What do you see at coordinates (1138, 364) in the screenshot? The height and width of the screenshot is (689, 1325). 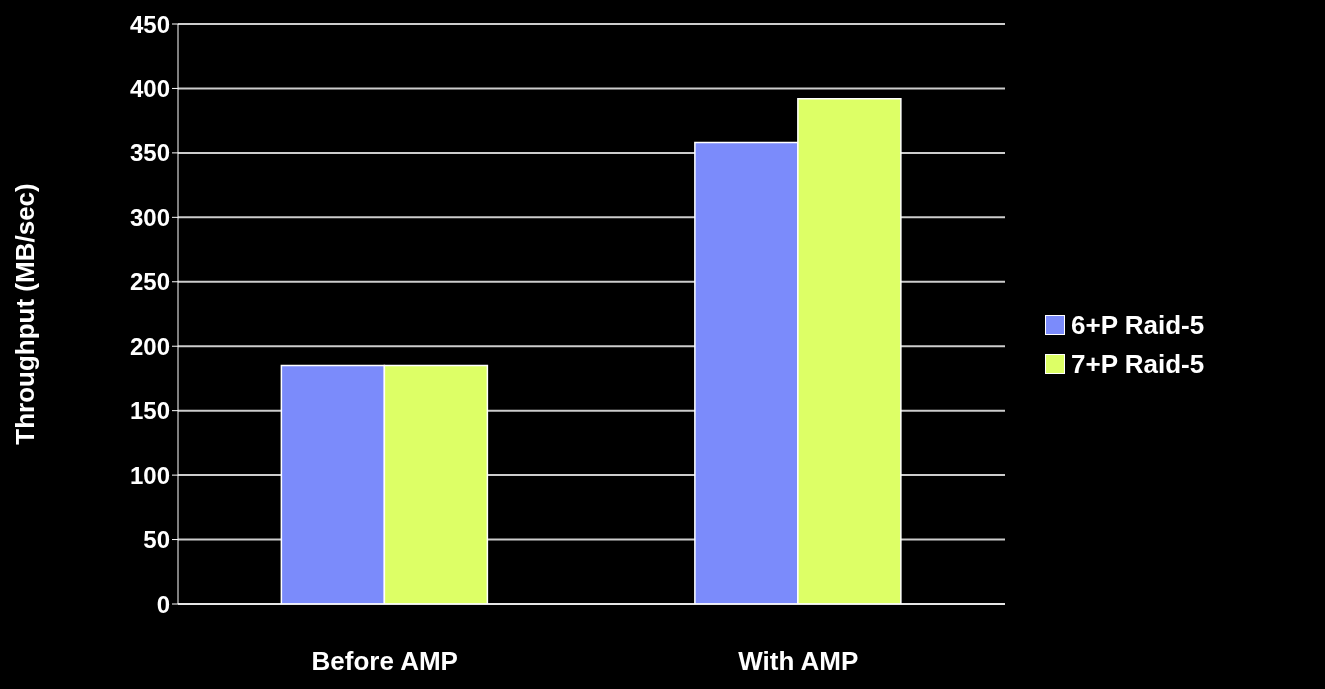 I see `legend-label: 7+P Raid-5` at bounding box center [1138, 364].